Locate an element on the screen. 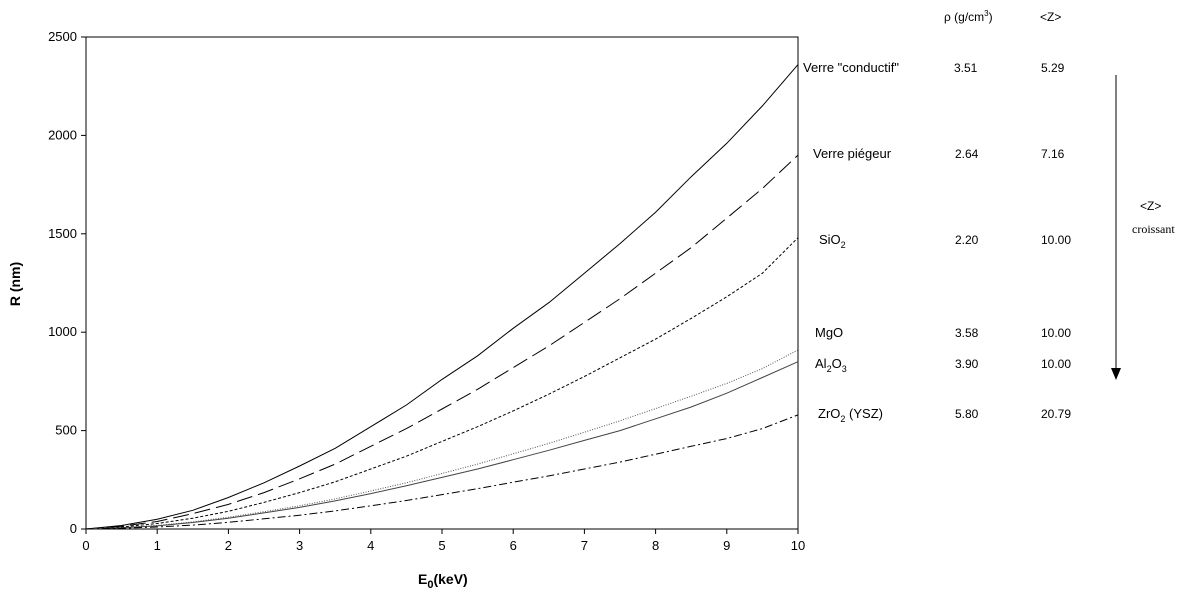 This screenshot has height=598, width=1196. x-tick-label: 0 is located at coordinates (85, 545).